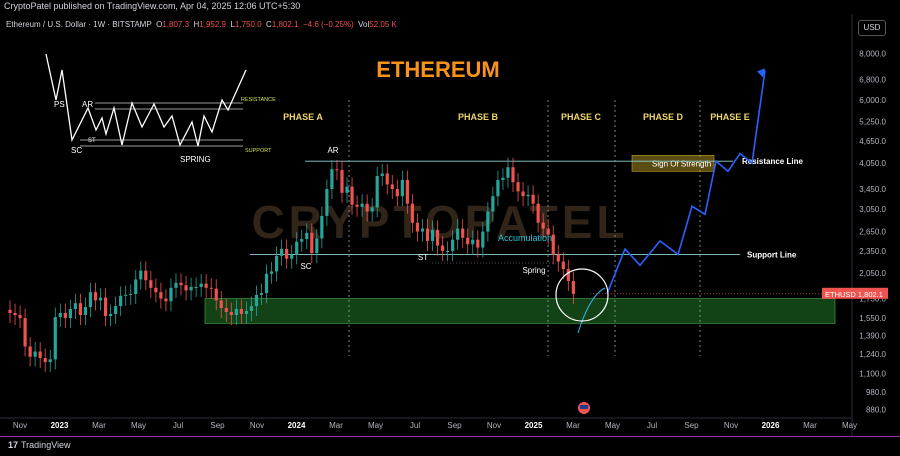 This screenshot has width=900, height=456. I want to click on phase-label: PHASE D, so click(663, 117).